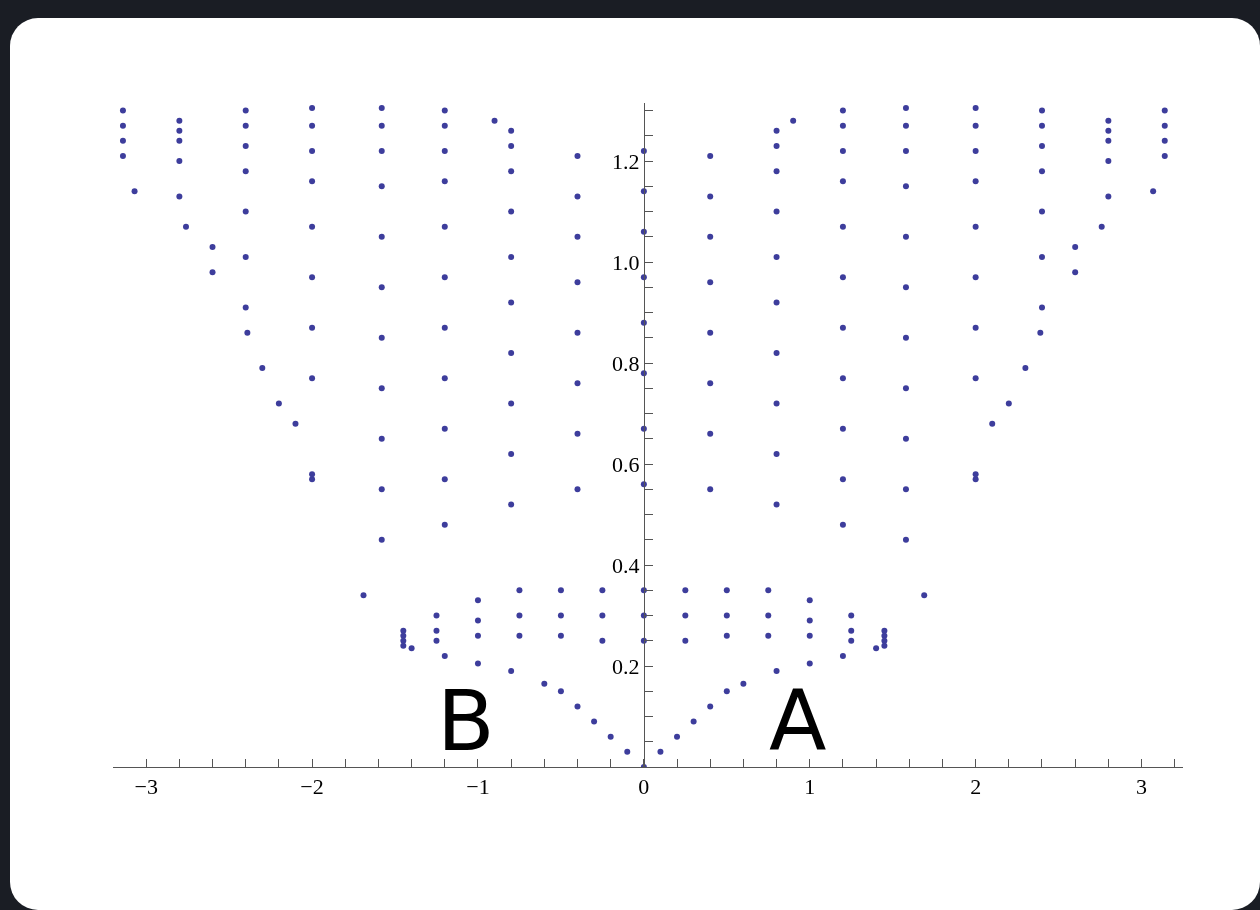  I want to click on x-tick-label: −1, so click(478, 787).